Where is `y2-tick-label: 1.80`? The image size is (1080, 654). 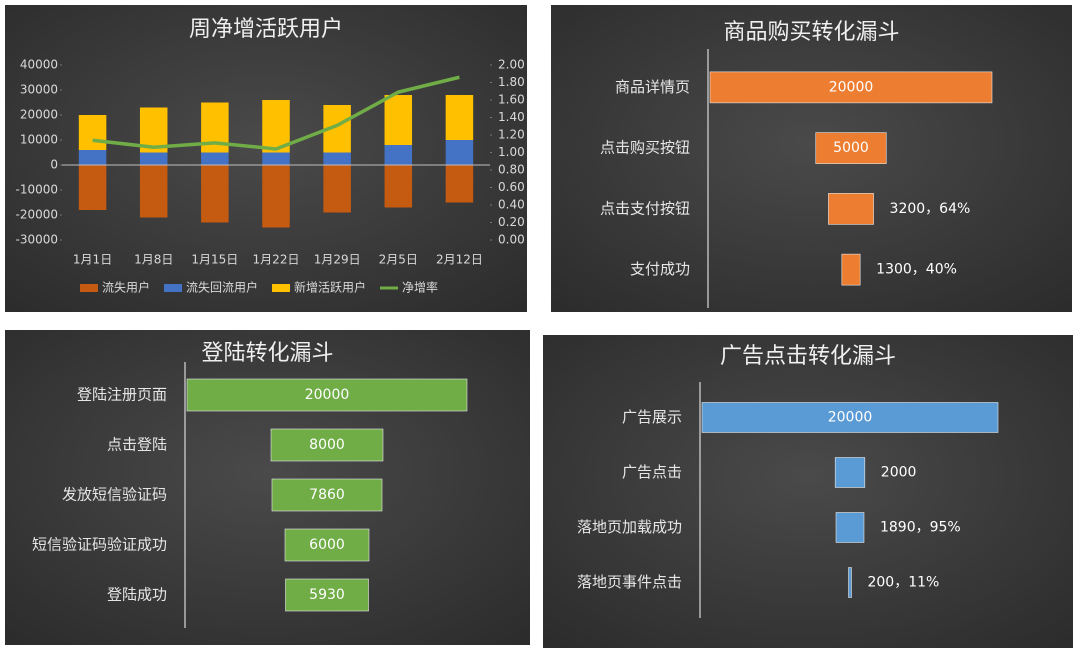 y2-tick-label: 1.80 is located at coordinates (511, 82).